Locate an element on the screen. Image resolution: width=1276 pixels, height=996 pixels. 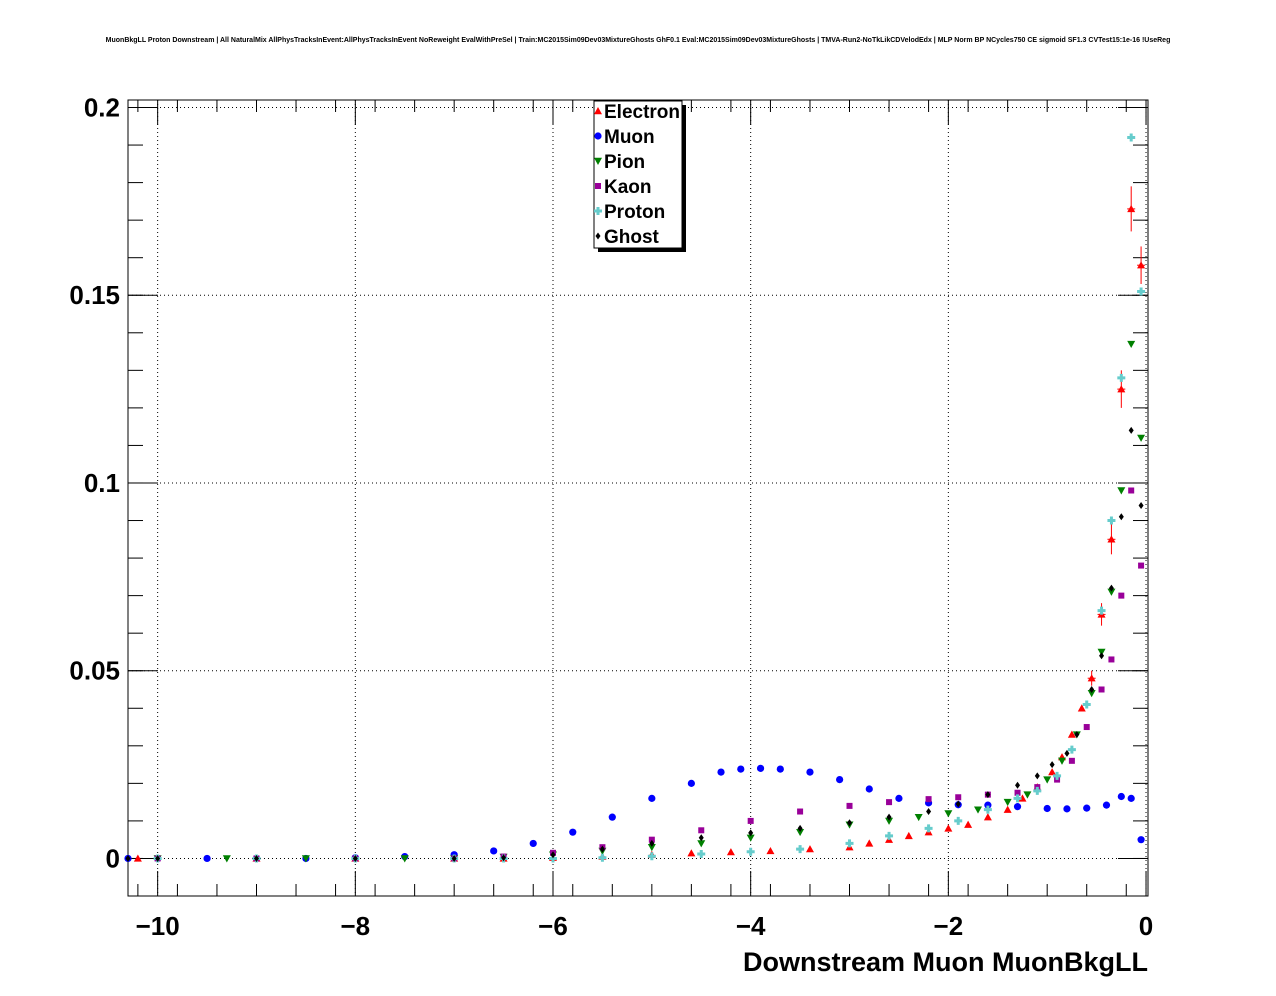
y-tick-label: 0.05 is located at coordinates (94, 671).